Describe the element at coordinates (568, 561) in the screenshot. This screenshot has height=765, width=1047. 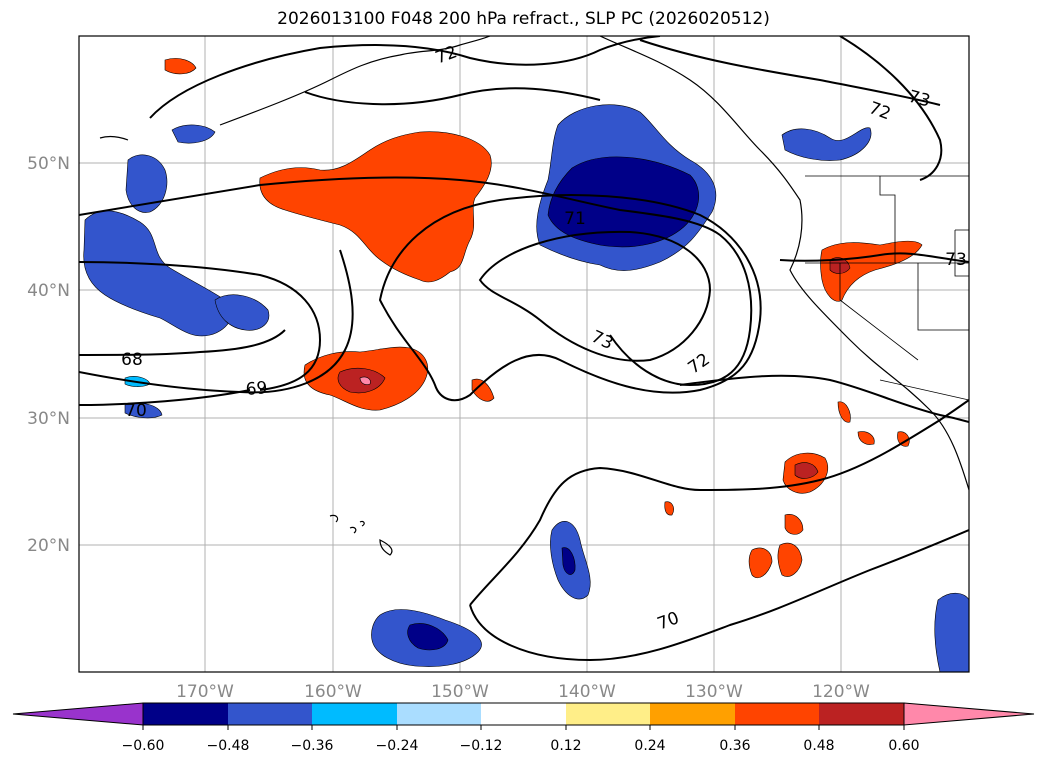
I see `neg-region-south-central-core` at that location.